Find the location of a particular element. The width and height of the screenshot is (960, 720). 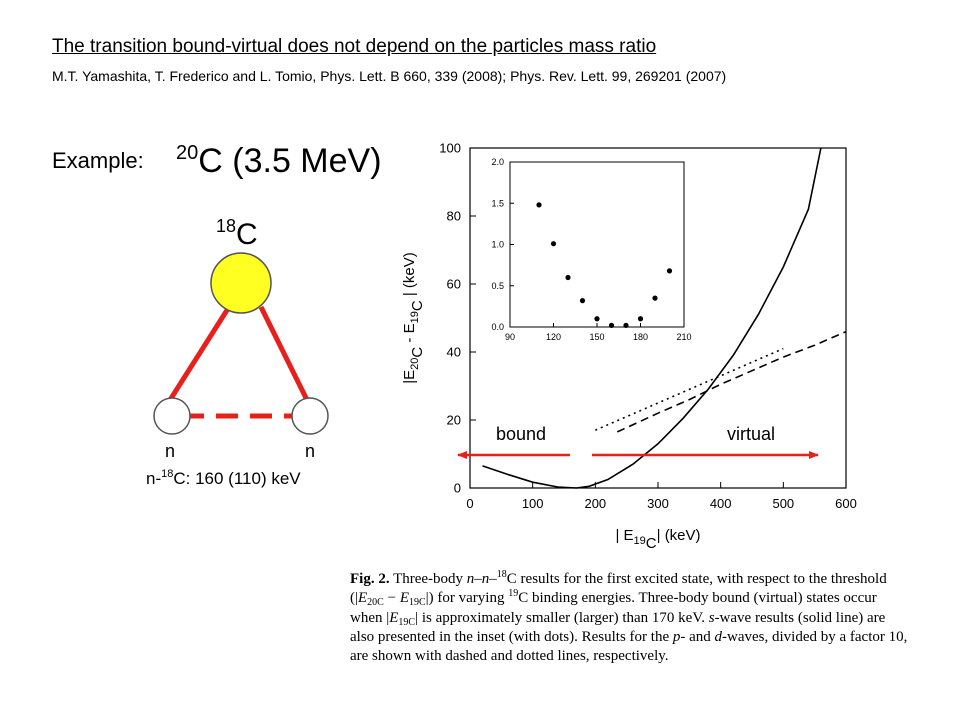

series-dotted is located at coordinates (689, 389).